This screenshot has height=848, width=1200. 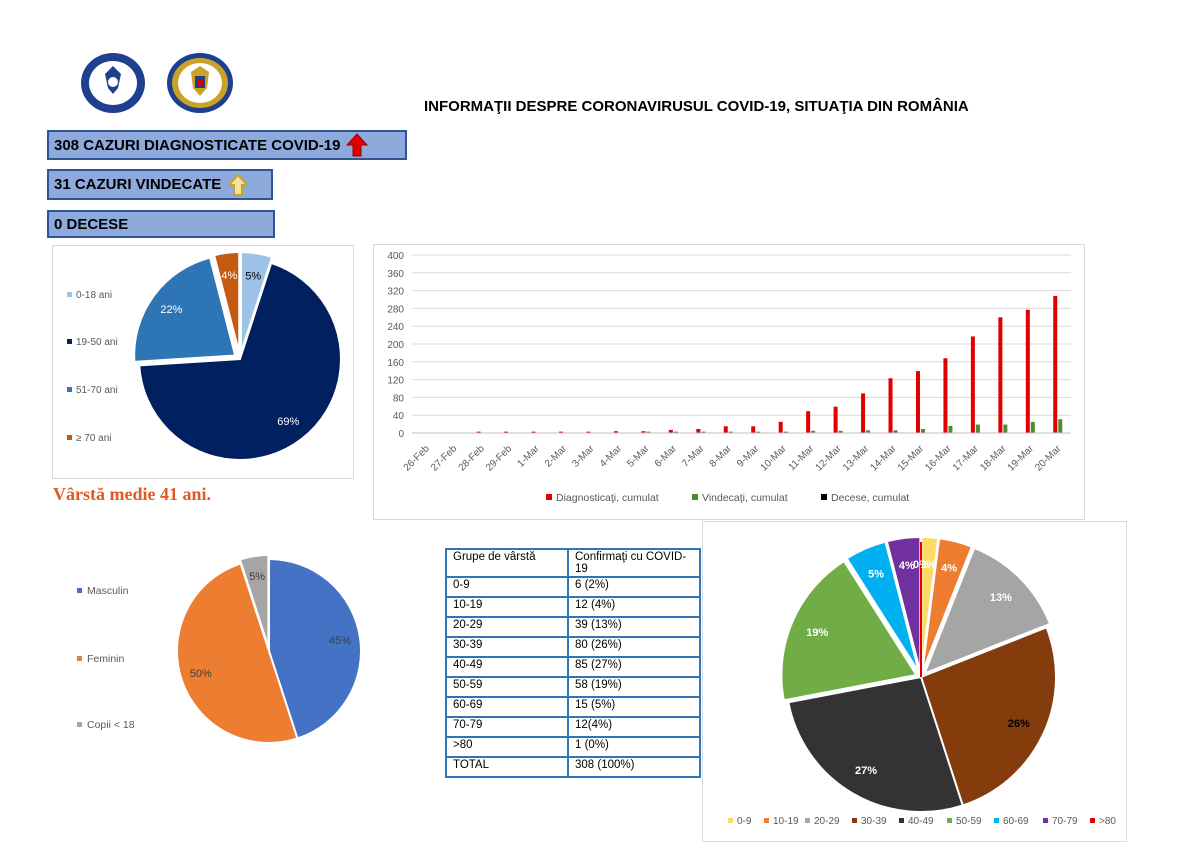 I want to click on stat-deaths-label: 0 DECESE, so click(x=91, y=224).